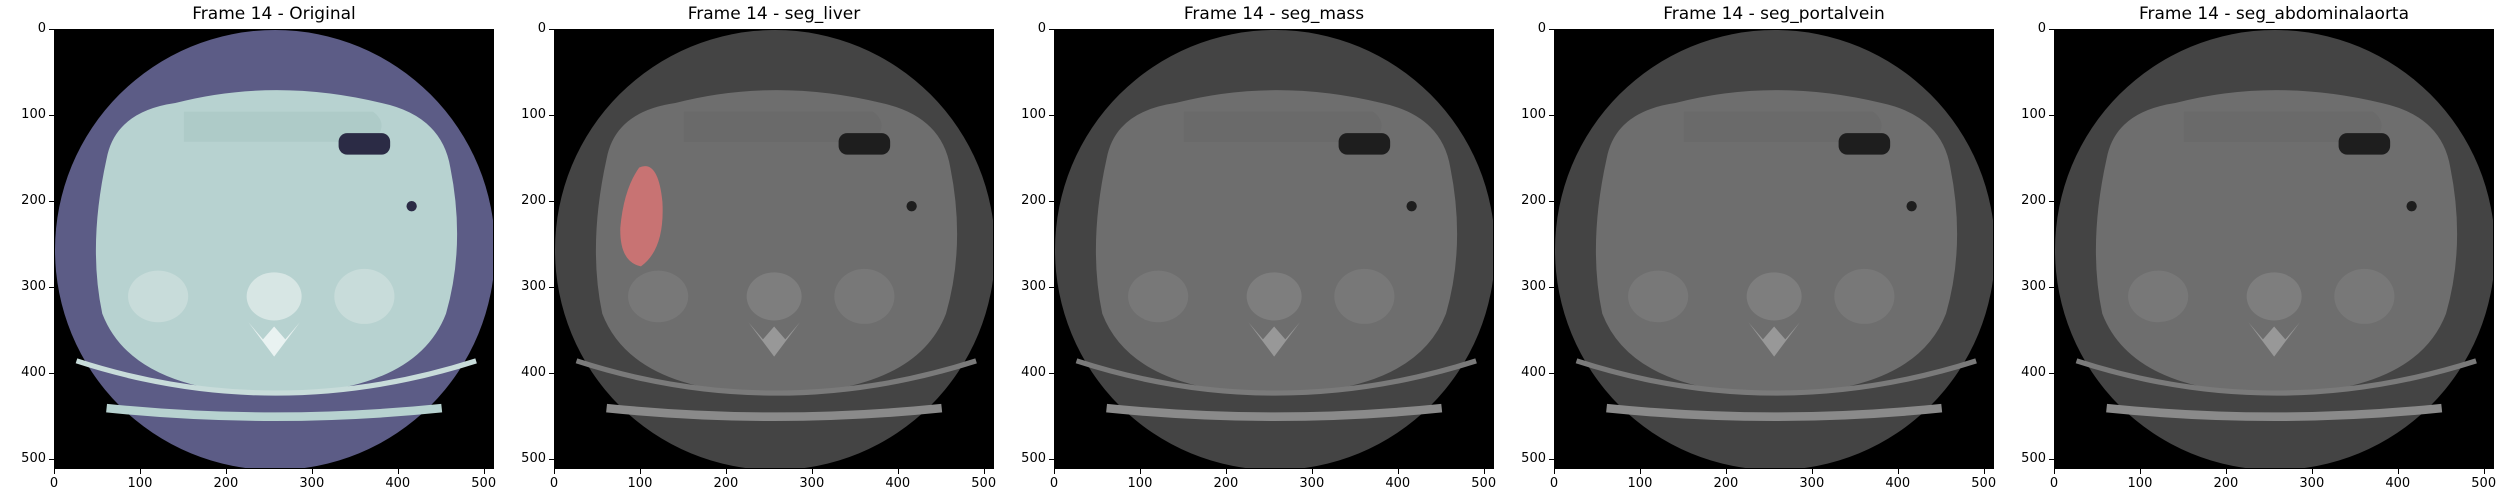  Describe the element at coordinates (1274, 14) in the screenshot. I see `panel-title: Frame 14 - seg_mass` at that location.